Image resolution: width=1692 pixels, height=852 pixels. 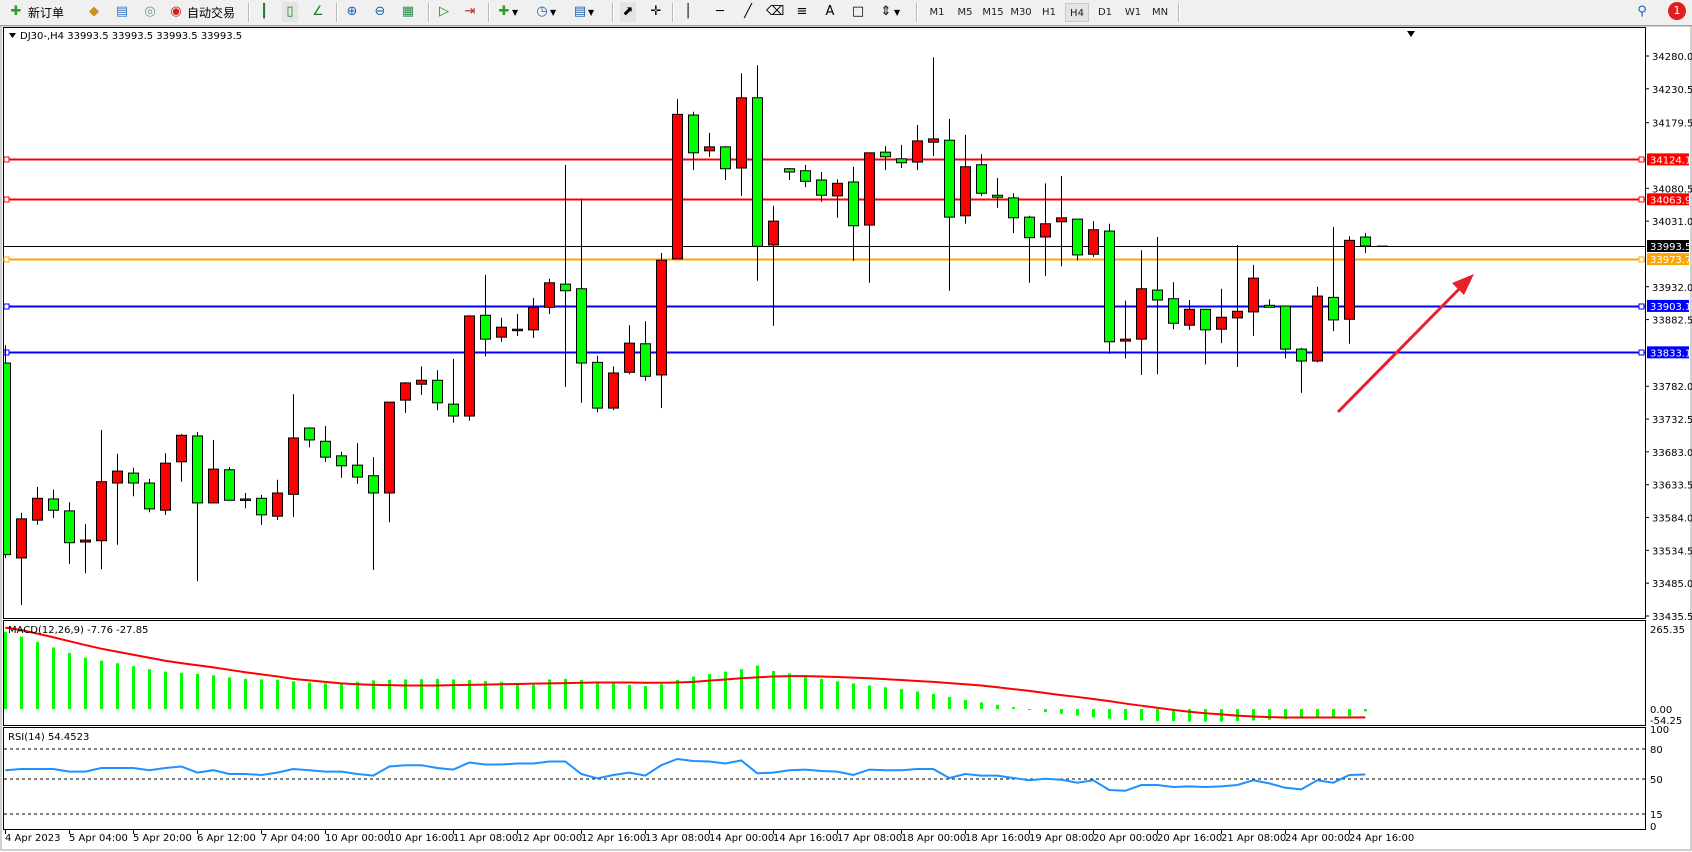 I want to click on timeframe-d1: D1, so click(x=1105, y=12).